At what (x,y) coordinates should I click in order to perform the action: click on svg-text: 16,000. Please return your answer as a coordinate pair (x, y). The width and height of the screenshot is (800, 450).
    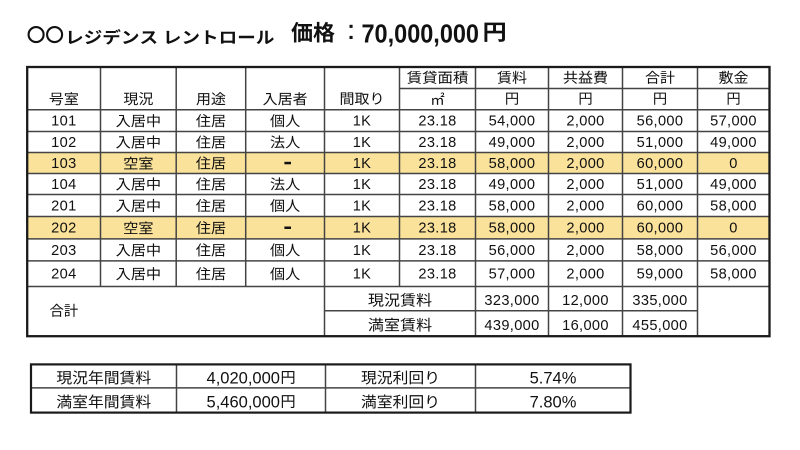
    Looking at the image, I should click on (585, 326).